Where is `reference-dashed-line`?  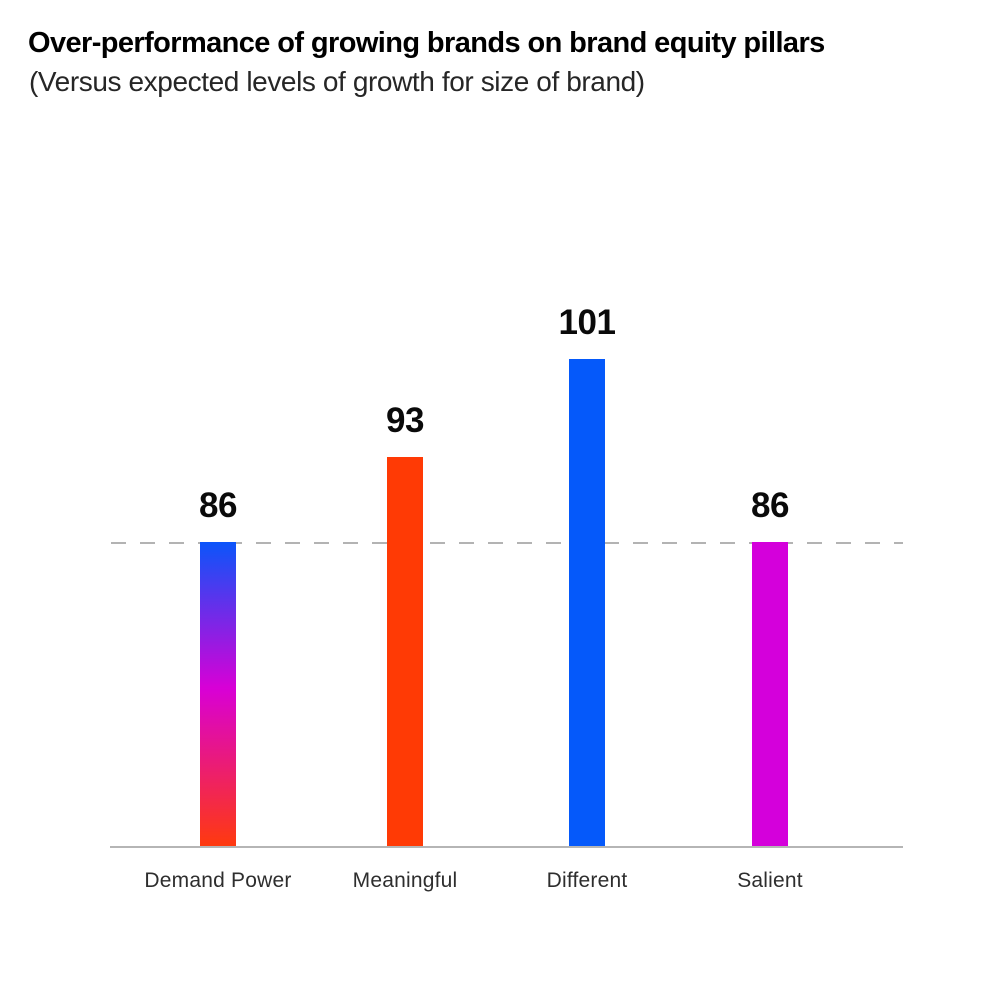 reference-dashed-line is located at coordinates (507, 543).